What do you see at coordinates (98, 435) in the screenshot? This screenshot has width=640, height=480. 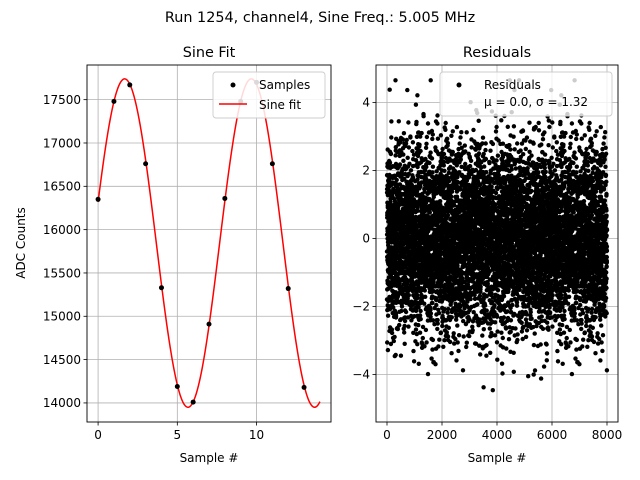 I see `sine-fit-xtick-label: 0` at bounding box center [98, 435].